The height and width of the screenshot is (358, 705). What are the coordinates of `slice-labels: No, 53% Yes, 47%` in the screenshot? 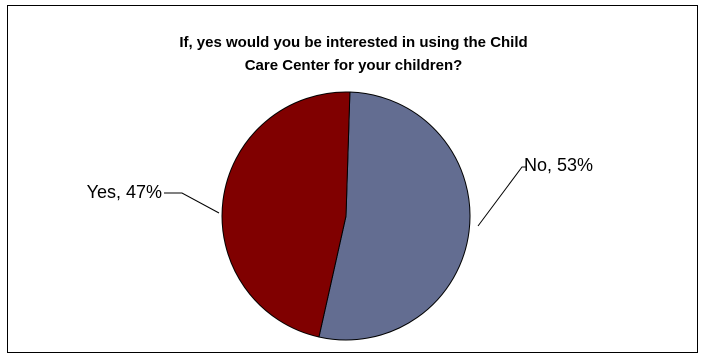 It's located at (340, 178).